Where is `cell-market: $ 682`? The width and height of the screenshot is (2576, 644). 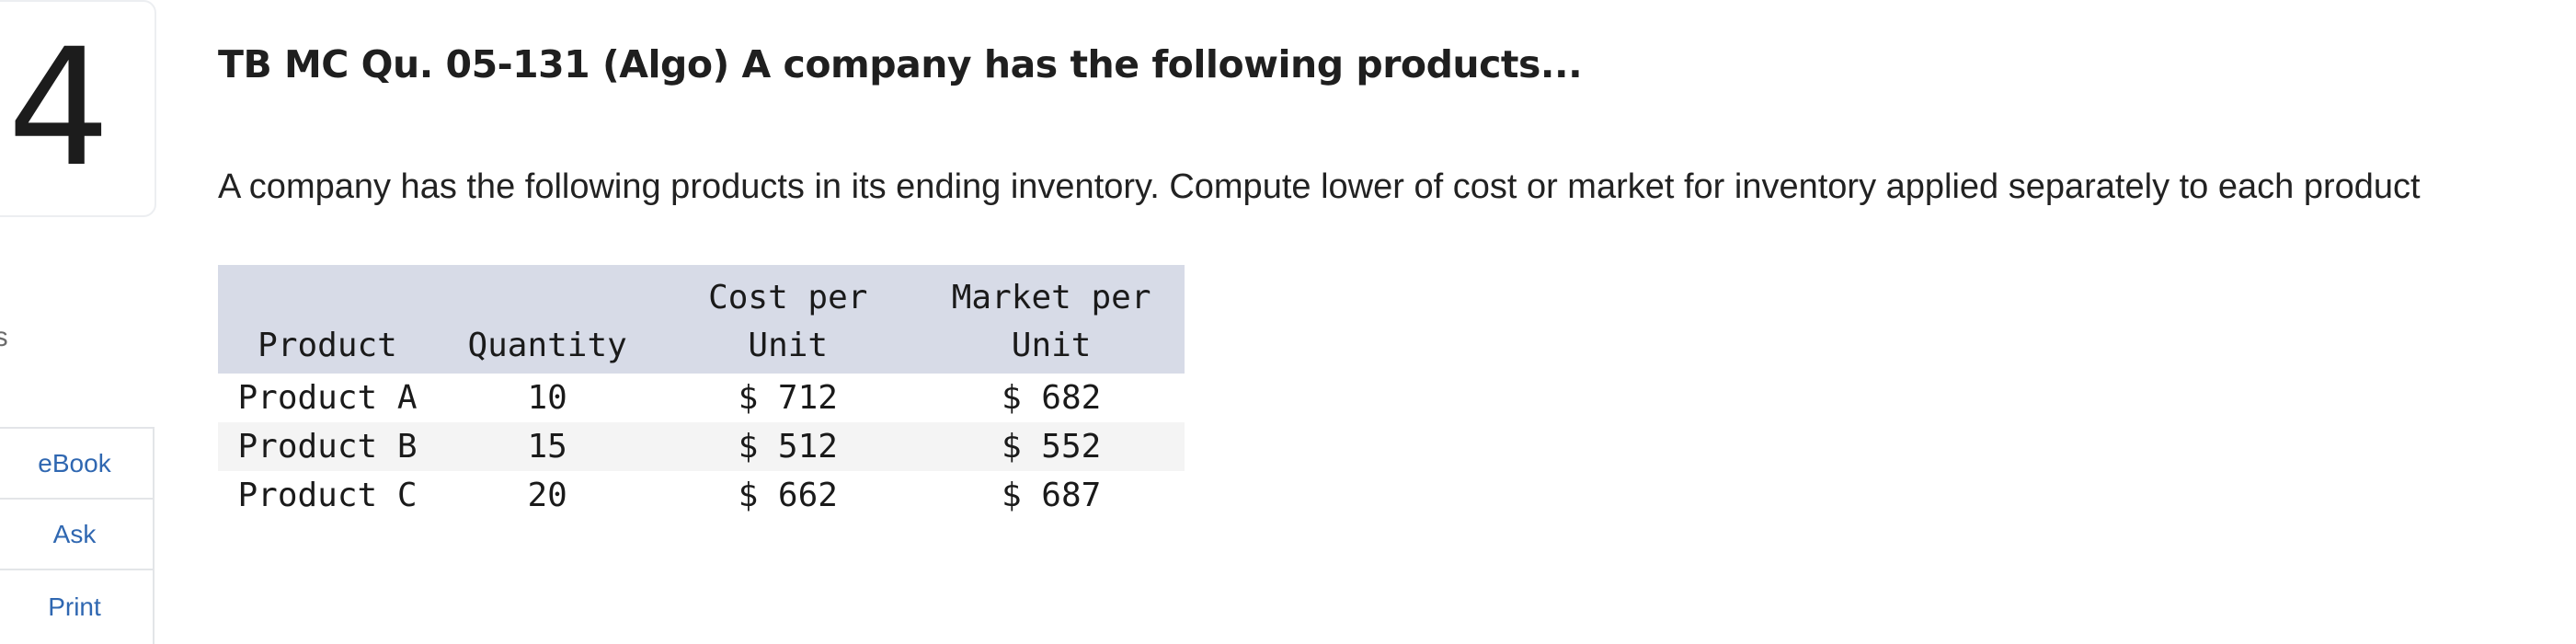
cell-market: $ 682 is located at coordinates (1051, 398).